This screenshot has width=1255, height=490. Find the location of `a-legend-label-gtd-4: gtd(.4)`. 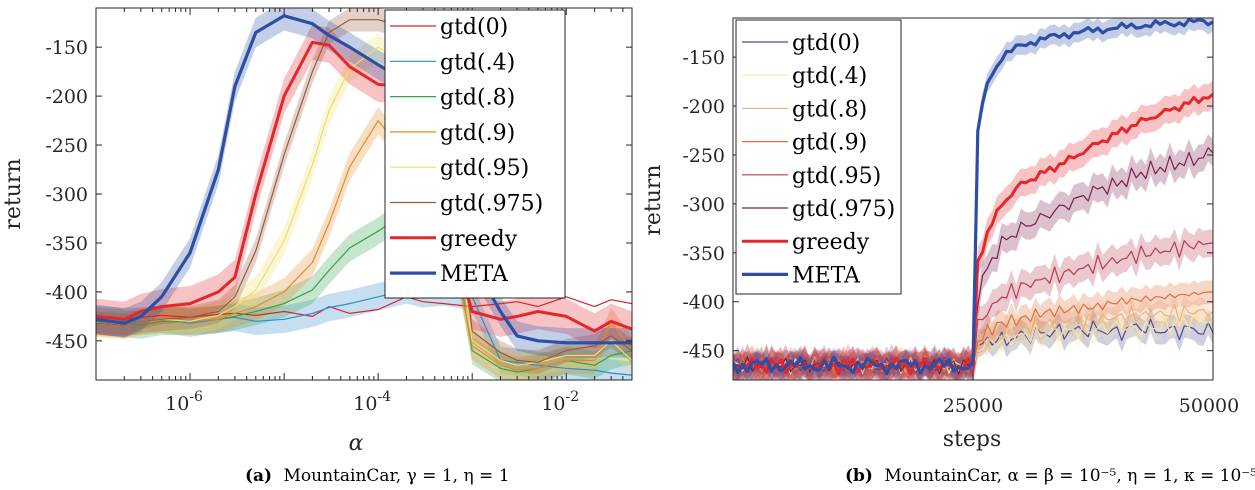

a-legend-label-gtd-4: gtd(.4) is located at coordinates (477, 62).